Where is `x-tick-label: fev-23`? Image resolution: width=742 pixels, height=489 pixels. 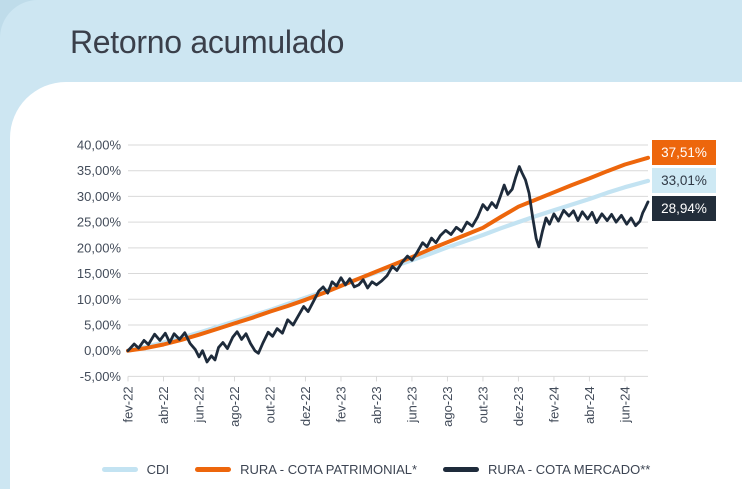
x-tick-label: fev-23 is located at coordinates (340, 404).